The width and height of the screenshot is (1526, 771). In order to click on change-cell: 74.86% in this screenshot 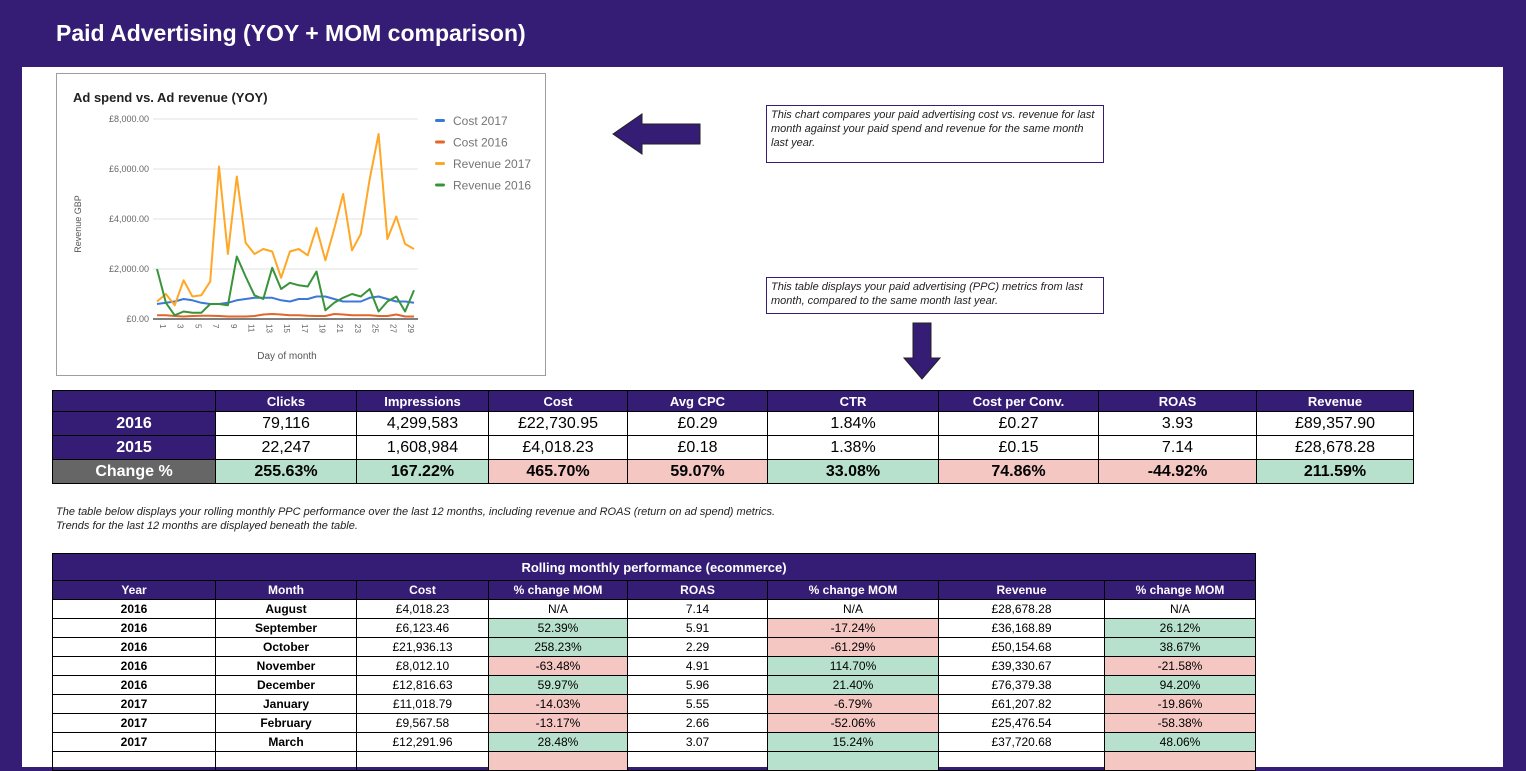, I will do `click(1018, 471)`.